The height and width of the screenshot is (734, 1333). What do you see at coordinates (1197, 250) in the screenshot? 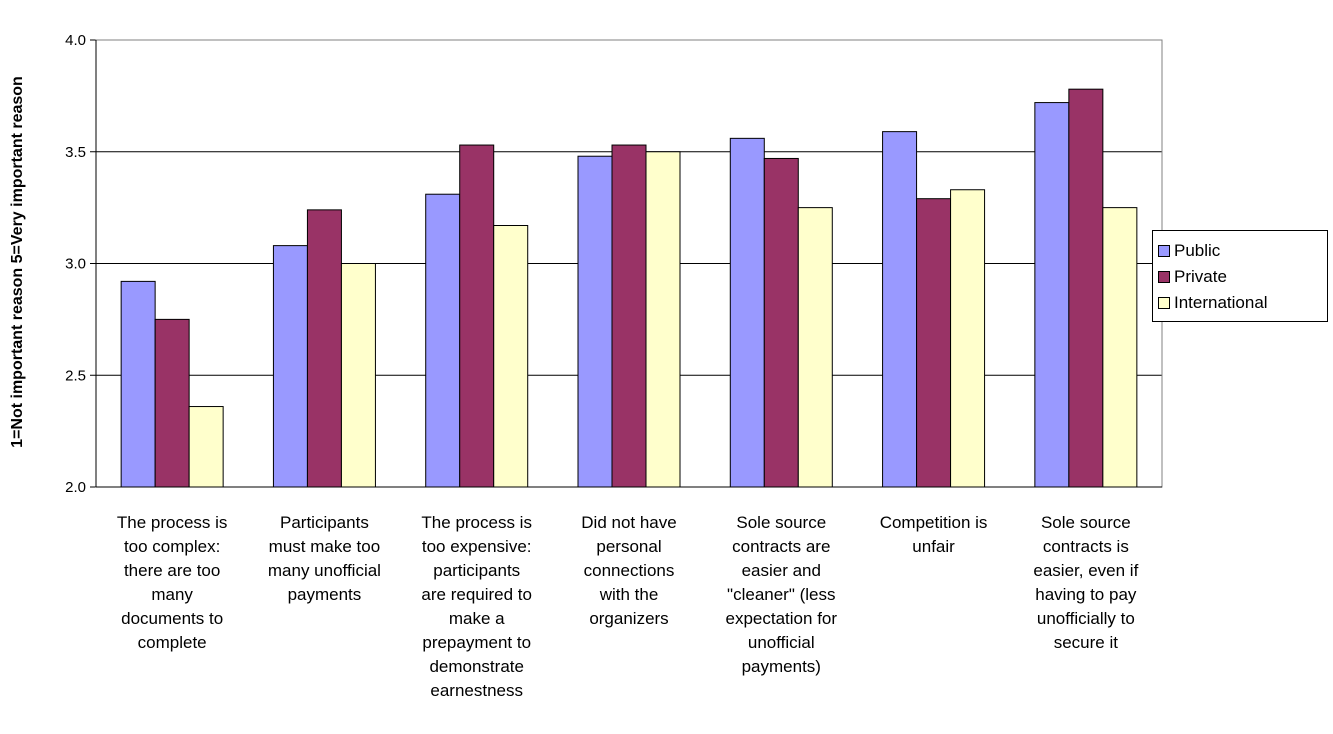
I see `legend-label-public: Public` at bounding box center [1197, 250].